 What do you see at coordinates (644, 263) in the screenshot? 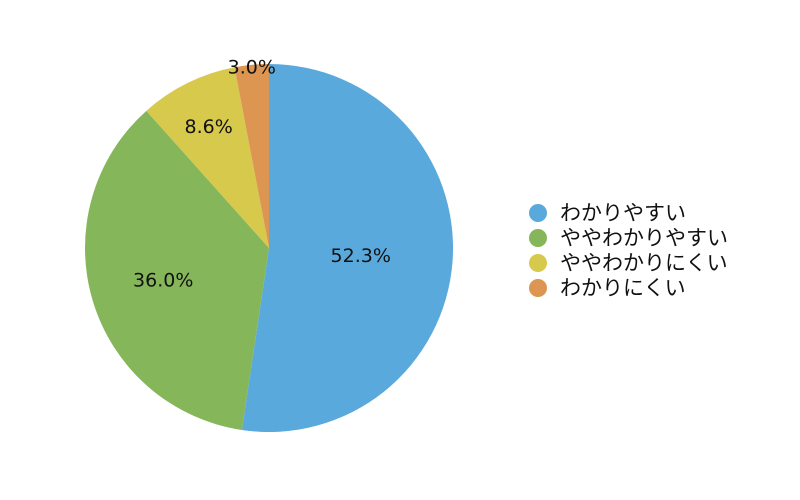
I see `legend-label-yaya-wakarinikui: ややわかりにくい` at bounding box center [644, 263].